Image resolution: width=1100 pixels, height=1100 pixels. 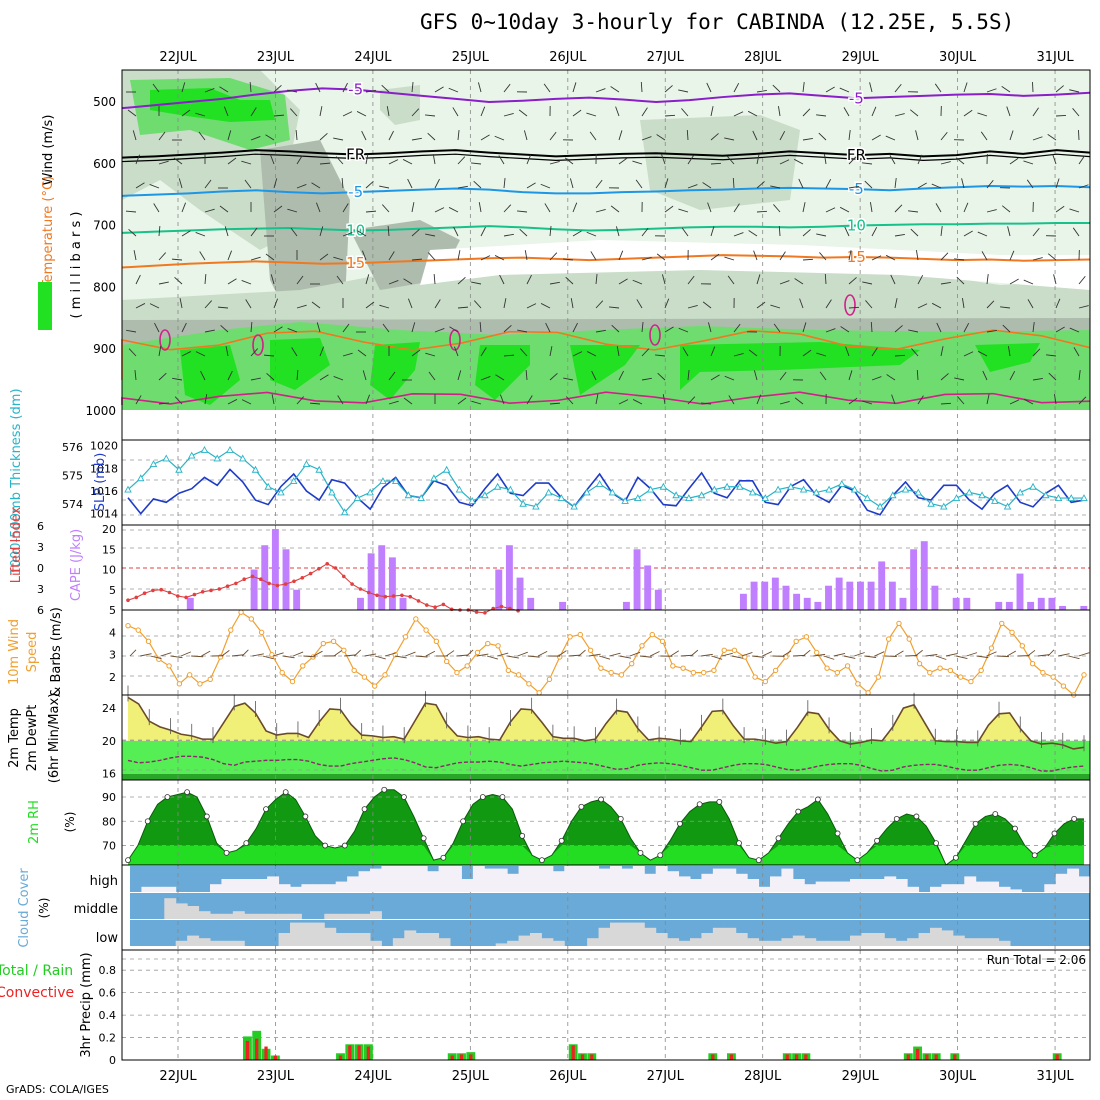 What do you see at coordinates (856, 226) in the screenshot?
I see `isotherm-label: 10` at bounding box center [856, 226].